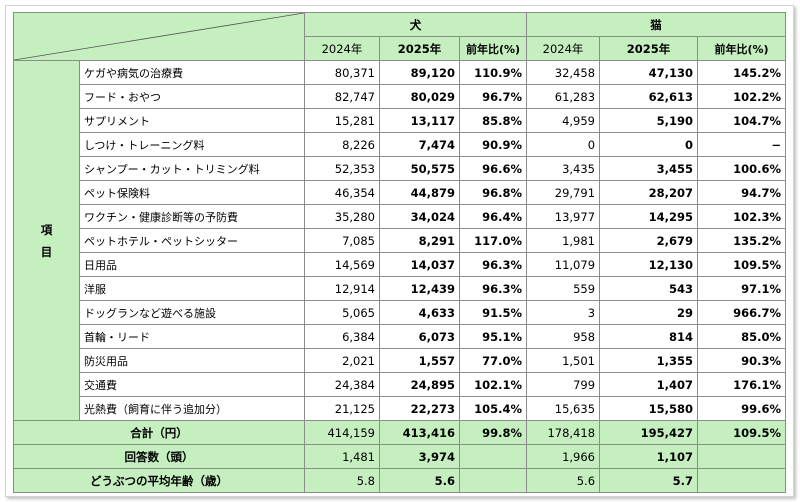  What do you see at coordinates (192, 120) in the screenshot?
I see `row-label: サプリメント` at bounding box center [192, 120].